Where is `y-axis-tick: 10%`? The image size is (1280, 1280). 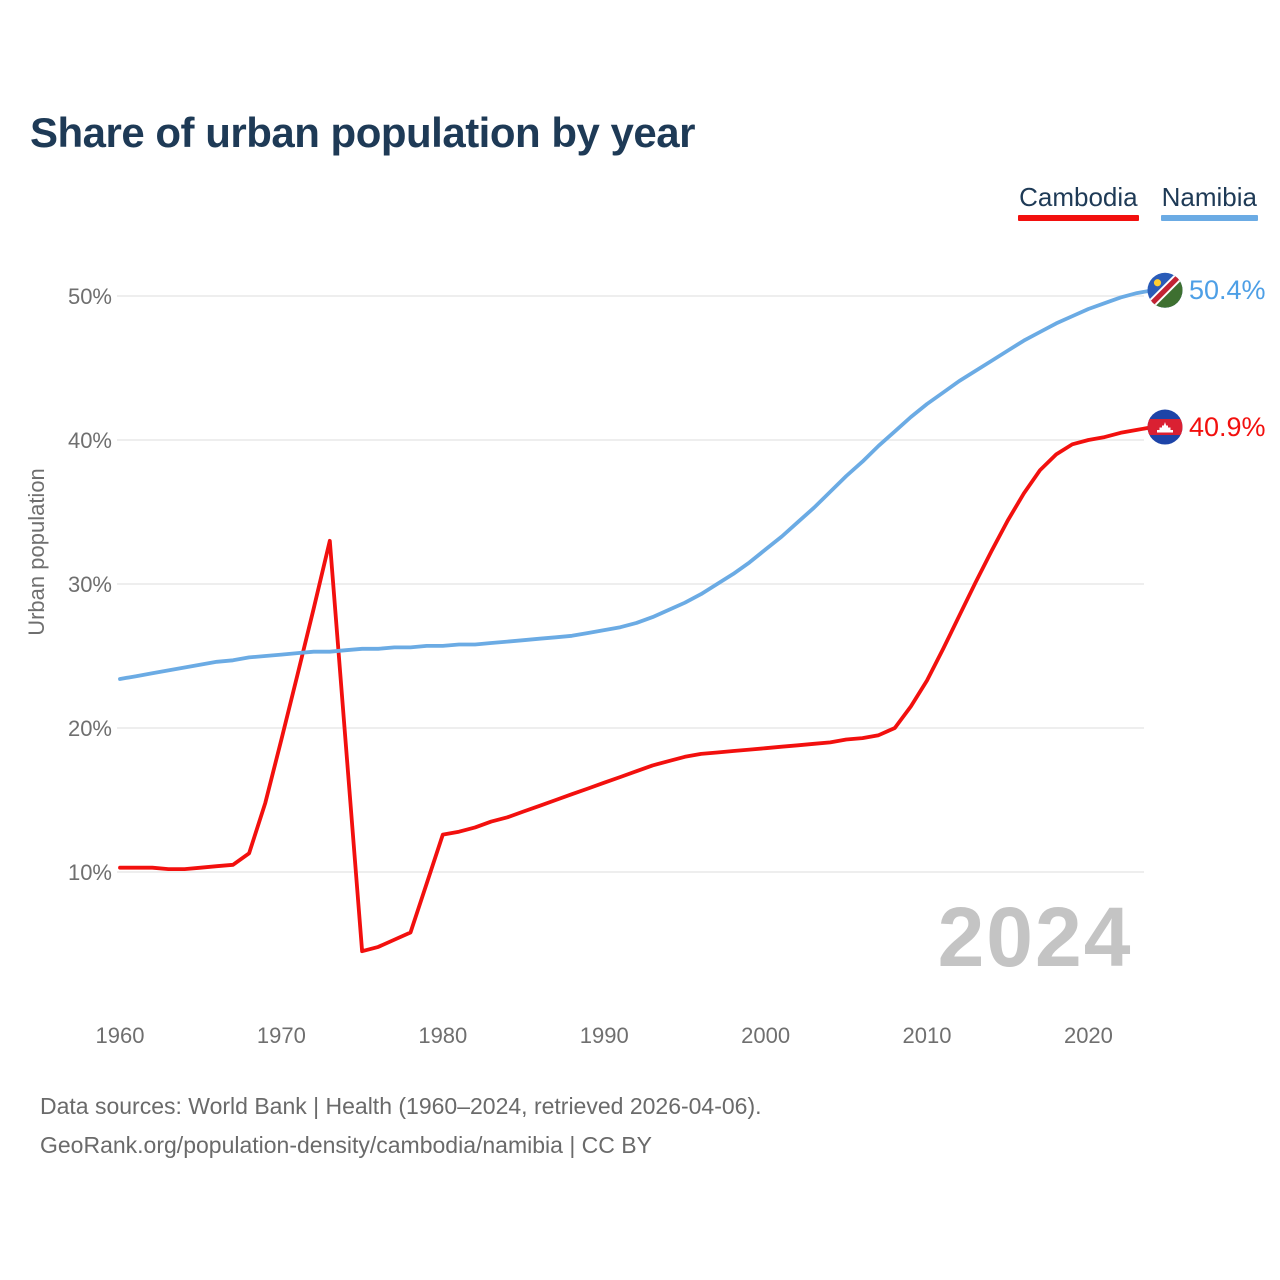
y-axis-tick: 10% is located at coordinates (90, 872).